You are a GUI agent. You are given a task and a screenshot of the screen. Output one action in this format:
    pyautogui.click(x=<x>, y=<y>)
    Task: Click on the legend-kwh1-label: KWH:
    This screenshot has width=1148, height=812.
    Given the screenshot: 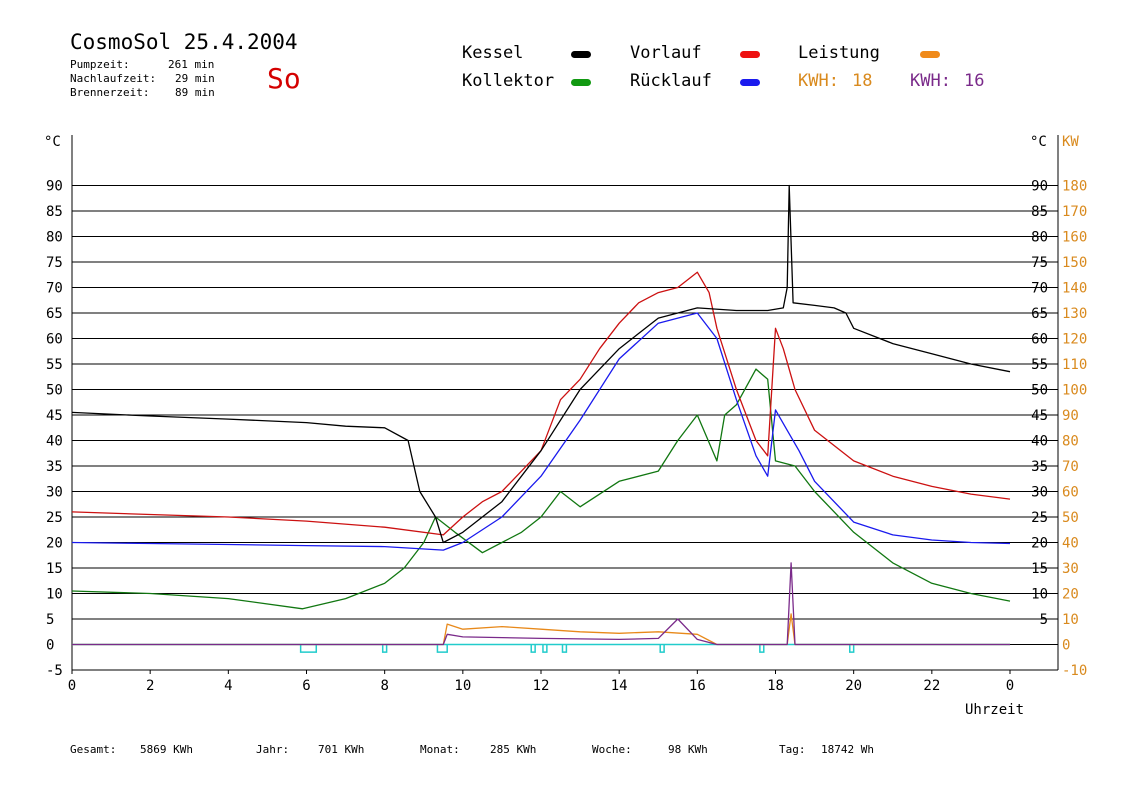 What is the action you would take?
    pyautogui.click(x=818, y=81)
    